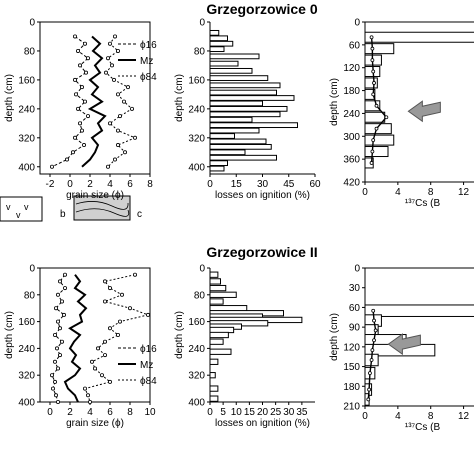 This screenshot has width=474, height=474. Describe the element at coordinates (139, 214) in the screenshot. I see `legend-c-label: c` at that location.